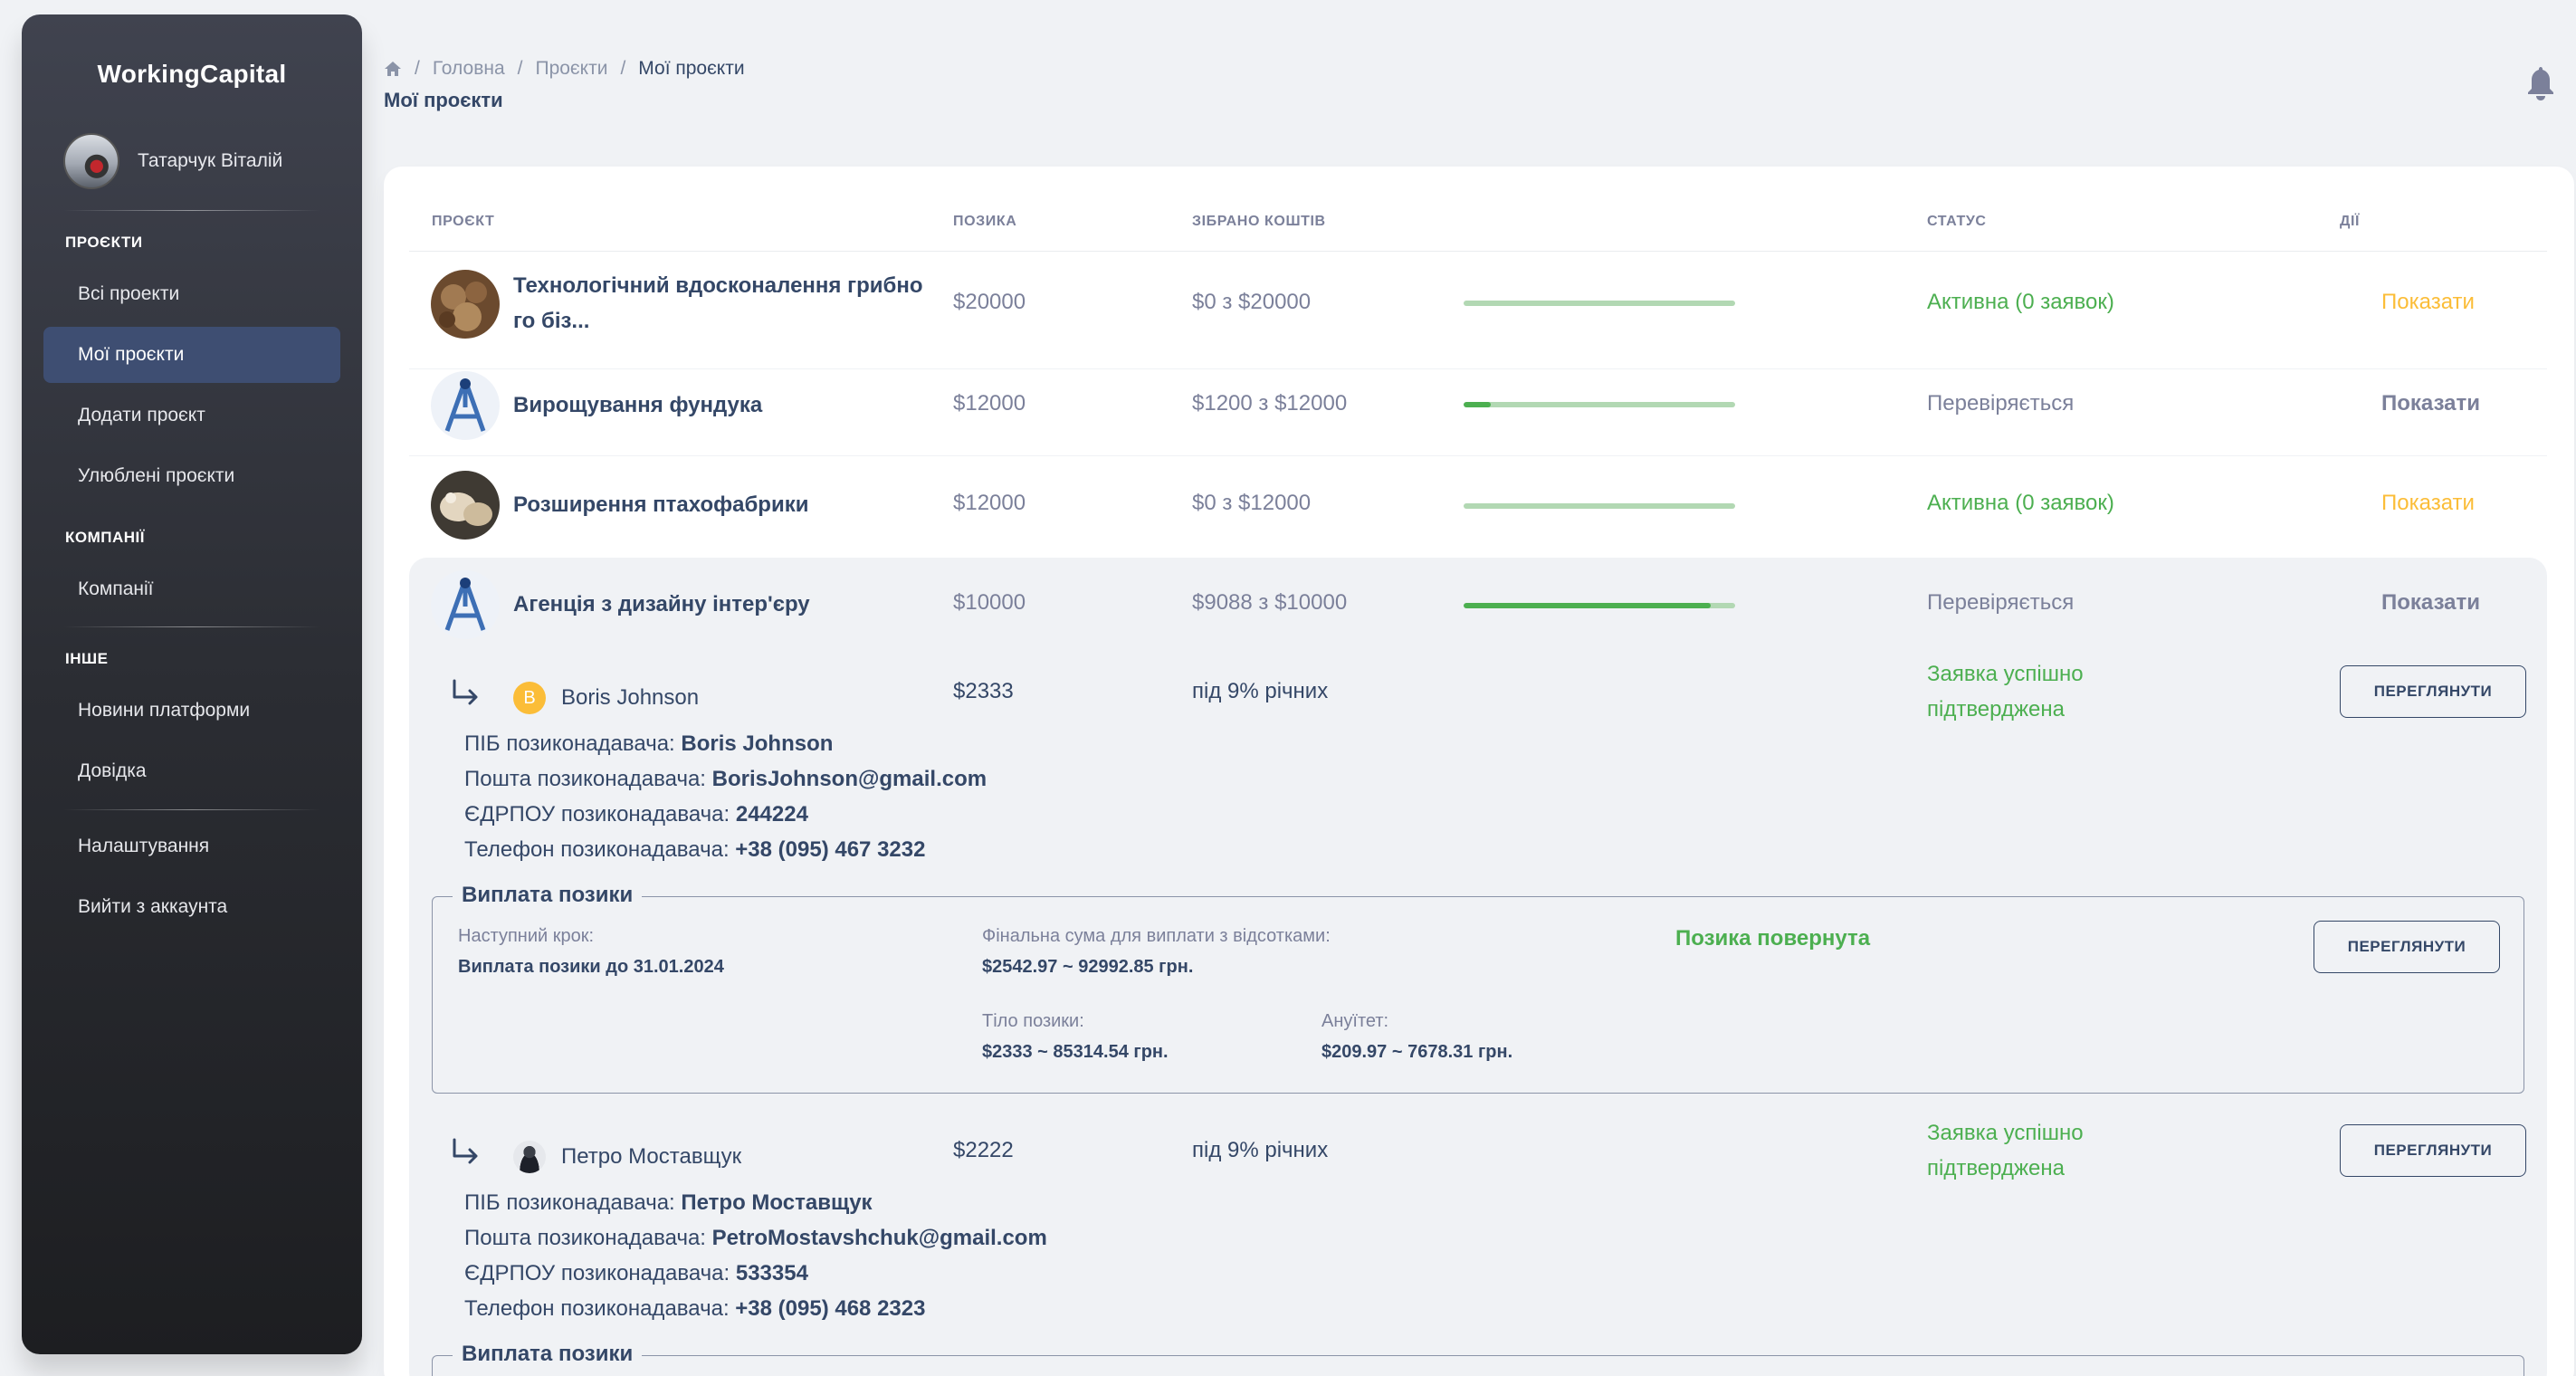 Image resolution: width=2576 pixels, height=1376 pixels. Describe the element at coordinates (2351, 221) in the screenshot. I see `column-header-actions: ДІЇ` at that location.